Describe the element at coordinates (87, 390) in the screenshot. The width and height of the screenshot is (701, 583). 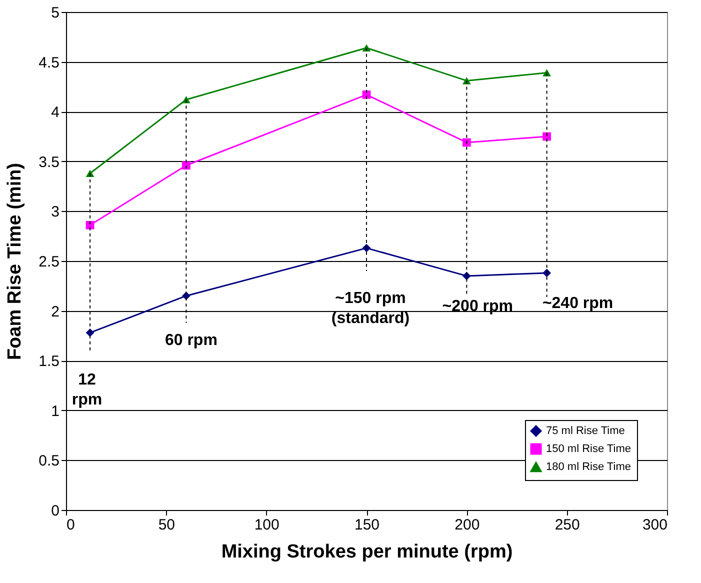
I see `ref-line-label: 12 rpm` at that location.